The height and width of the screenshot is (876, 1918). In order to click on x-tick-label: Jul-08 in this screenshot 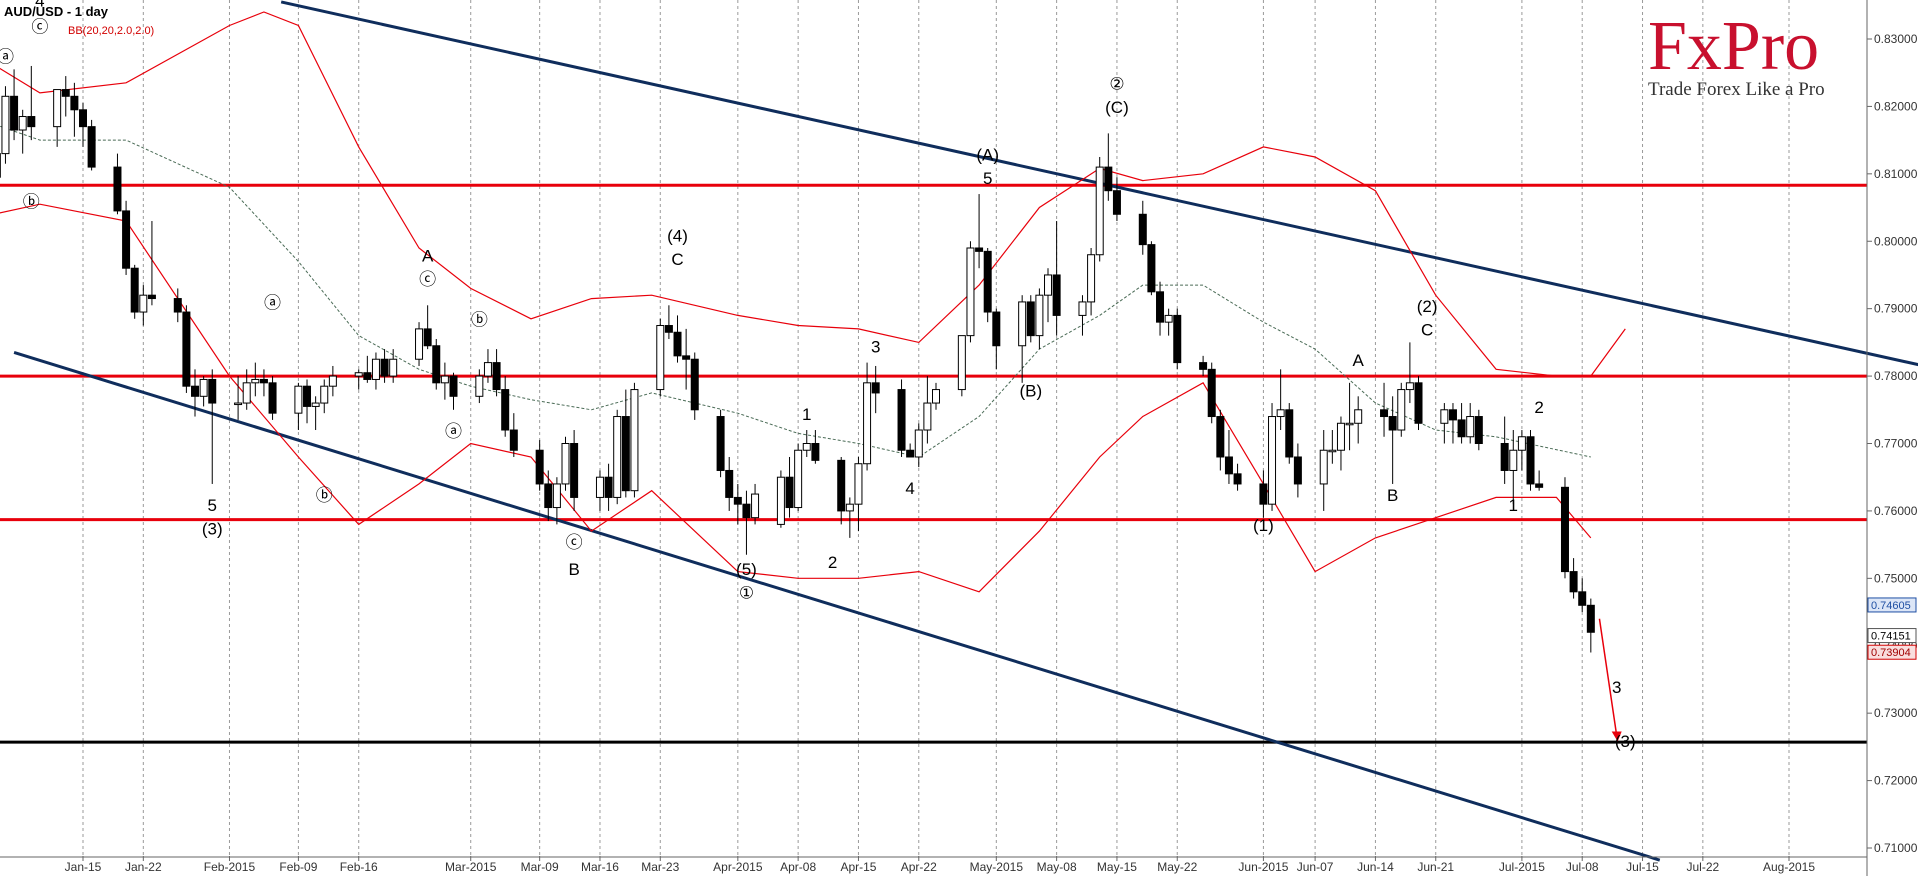, I will do `click(1582, 867)`.